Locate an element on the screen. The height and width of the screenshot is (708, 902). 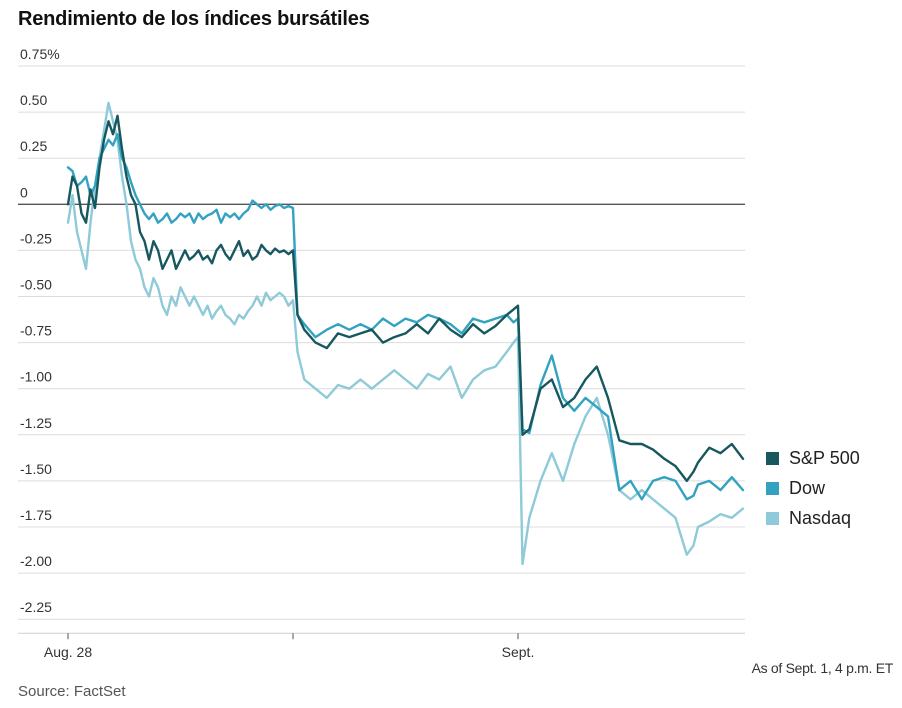
x-axis: Aug. 28 Sept. is located at coordinates (381, 646).